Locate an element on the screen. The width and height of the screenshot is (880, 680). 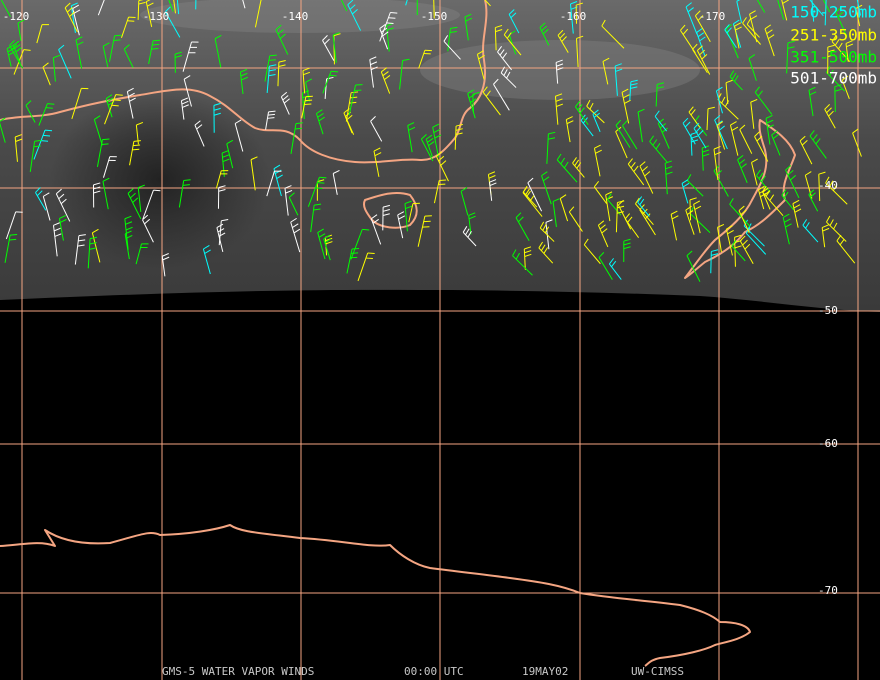
longitude-label: -120 is located at coordinates (16, 16).